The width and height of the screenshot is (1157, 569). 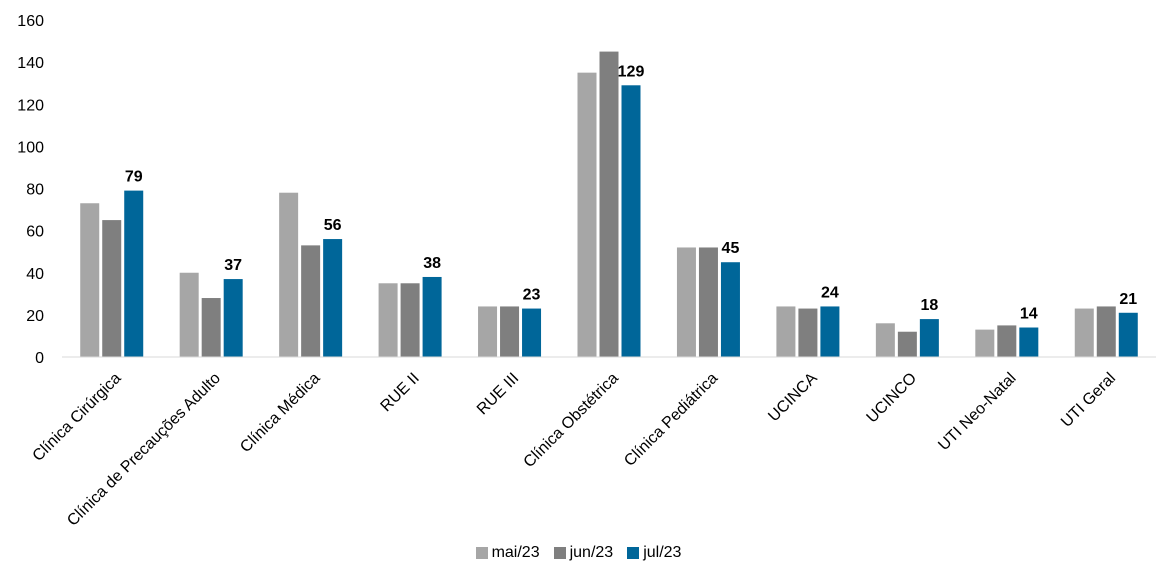 I want to click on x-category-label: Clínica Cirúrgica, so click(x=77, y=417).